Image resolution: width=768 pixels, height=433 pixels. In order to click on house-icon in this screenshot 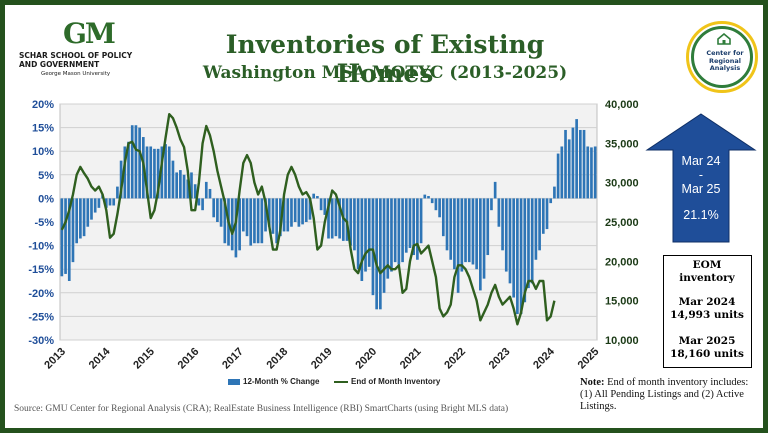, I will do `click(724, 39)`.